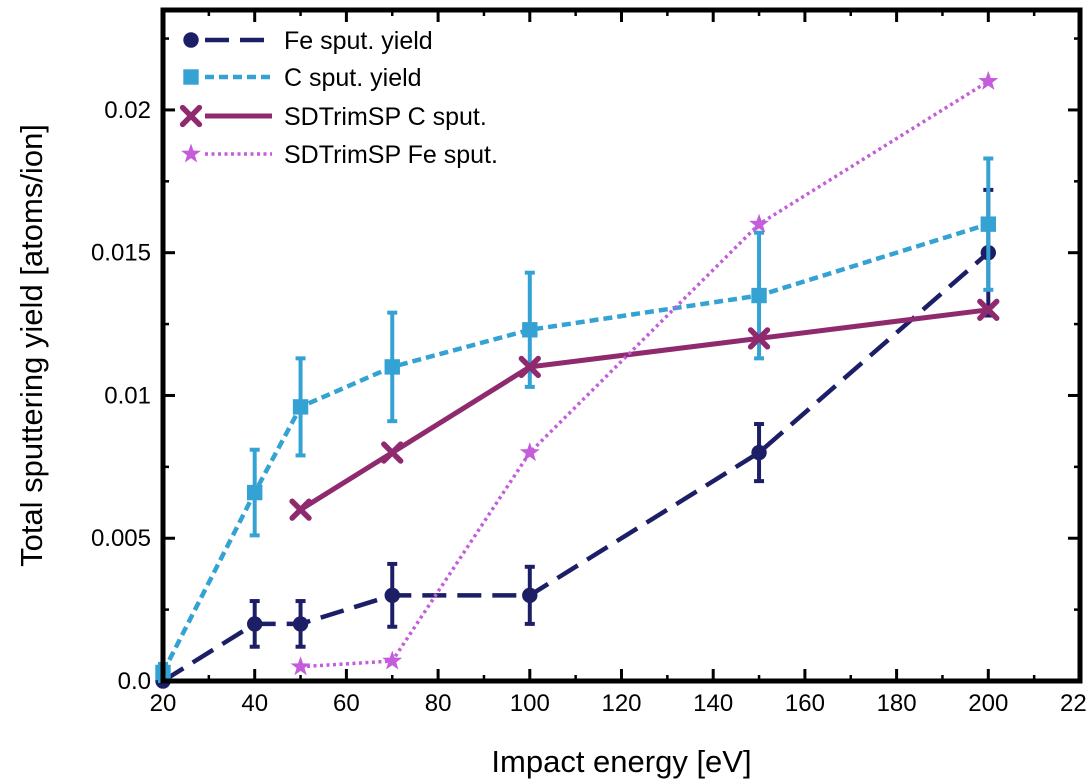 The width and height of the screenshot is (1087, 783). I want to click on y-tick-label: 0.0, so click(134, 681).